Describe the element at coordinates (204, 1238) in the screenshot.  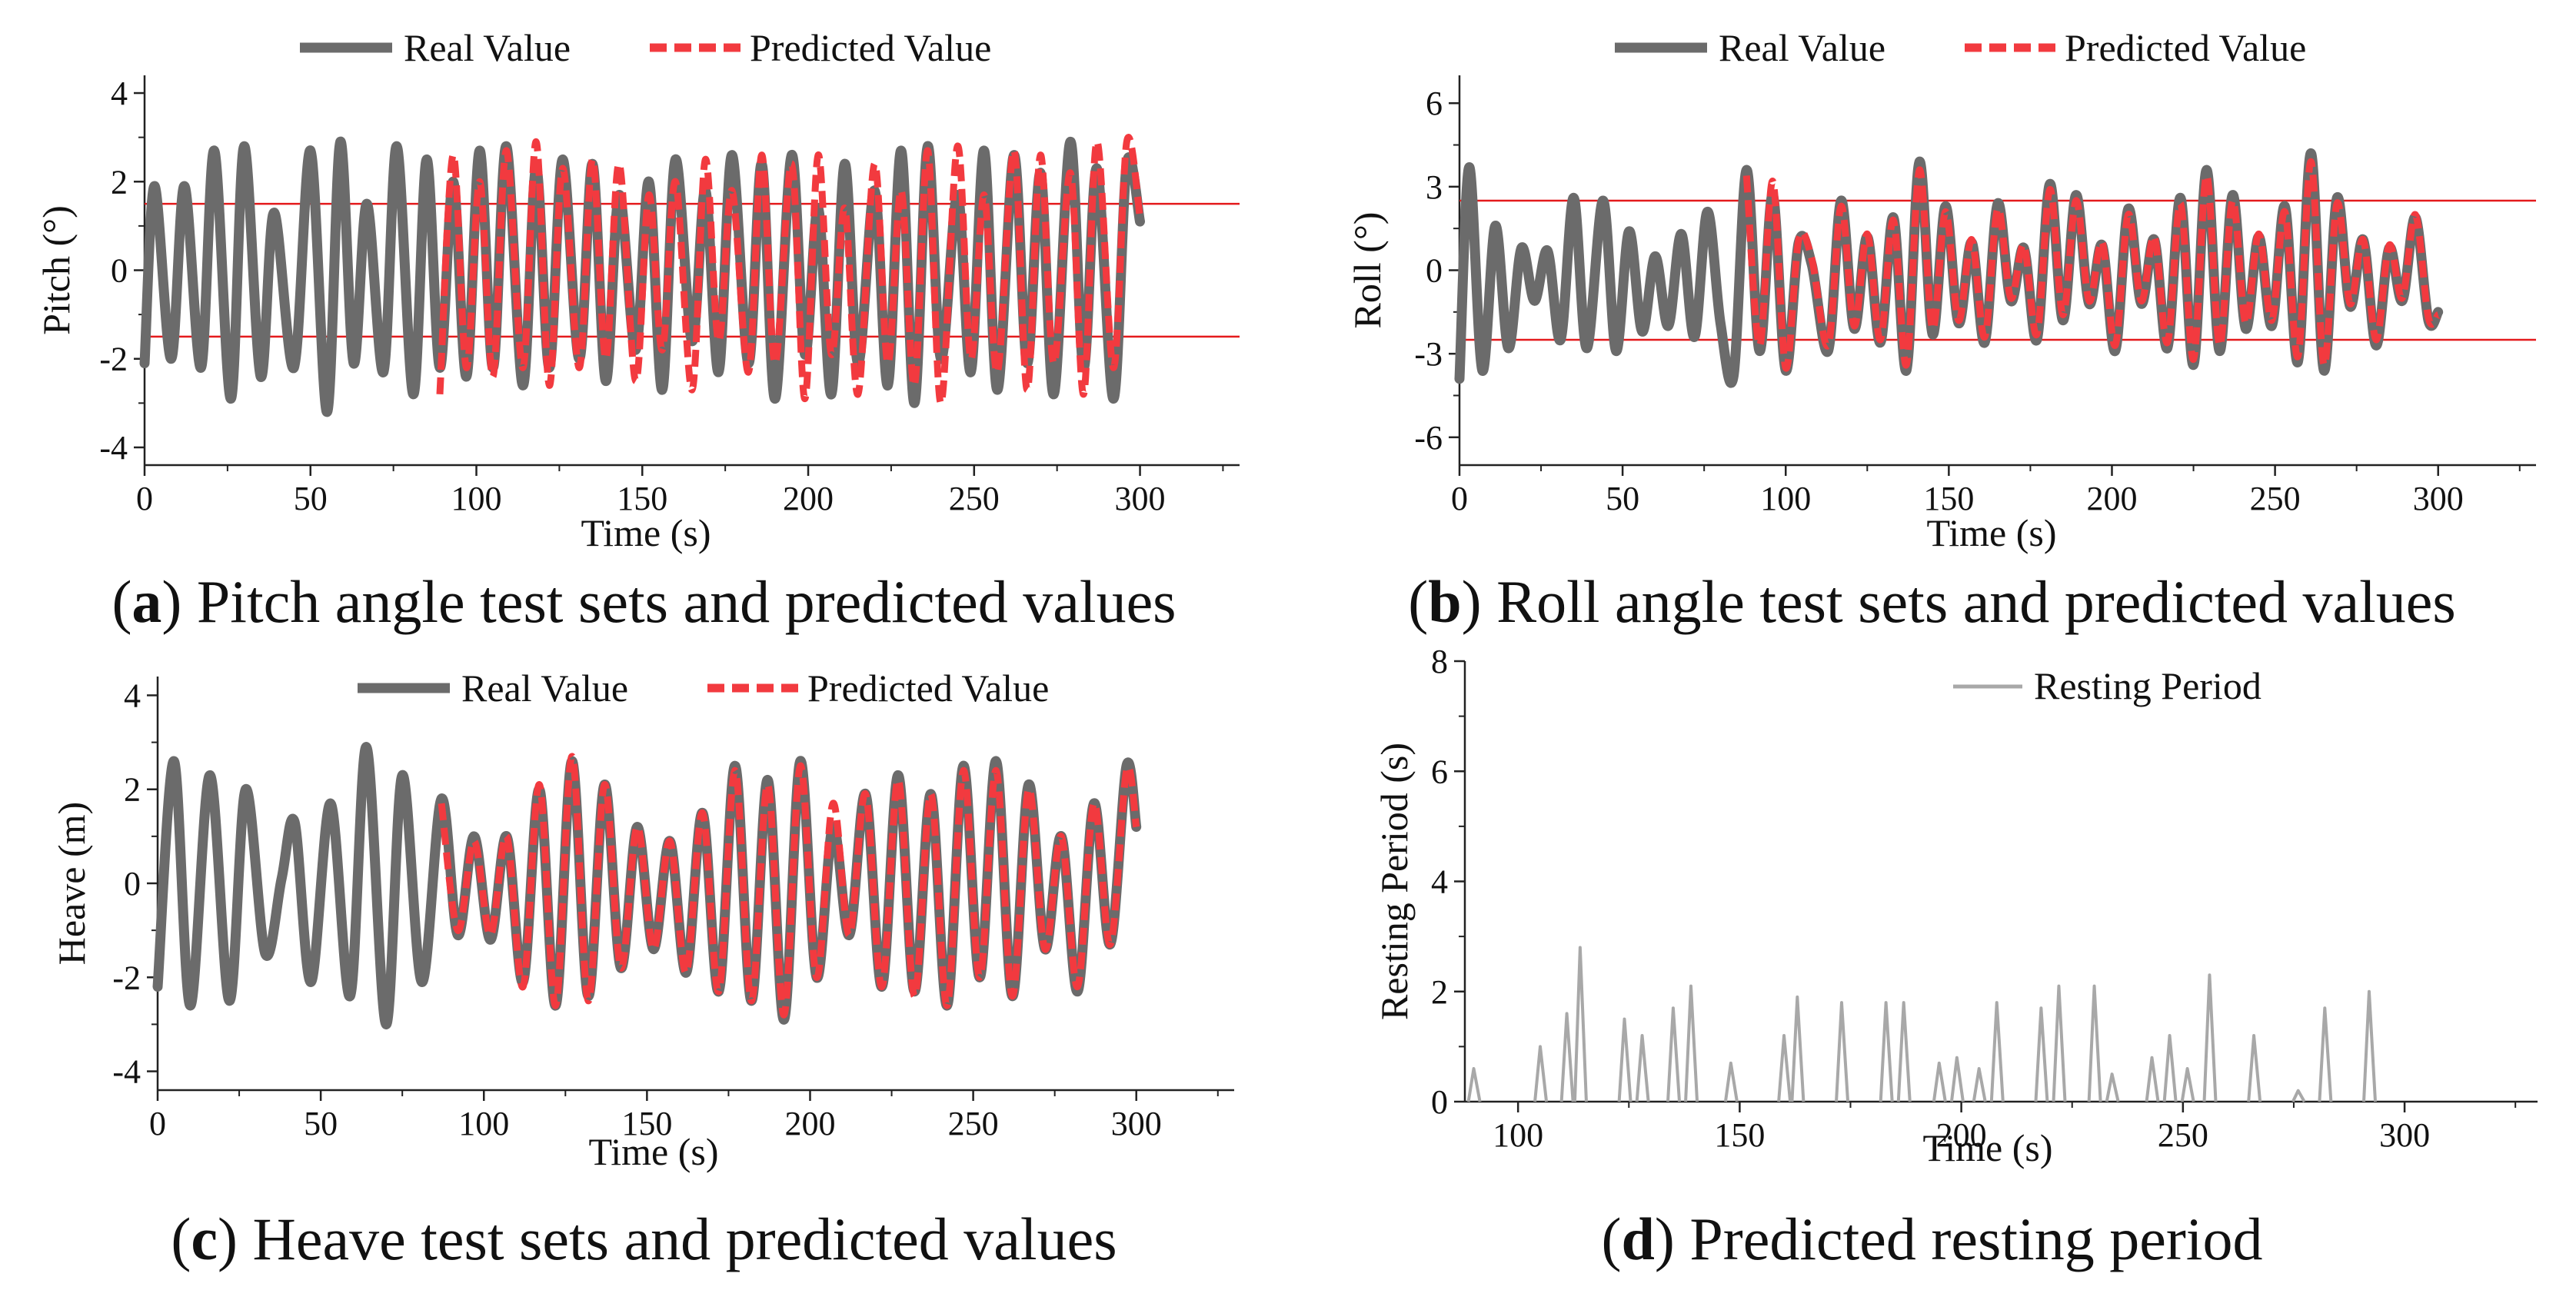
I see `caption-tag: c` at that location.